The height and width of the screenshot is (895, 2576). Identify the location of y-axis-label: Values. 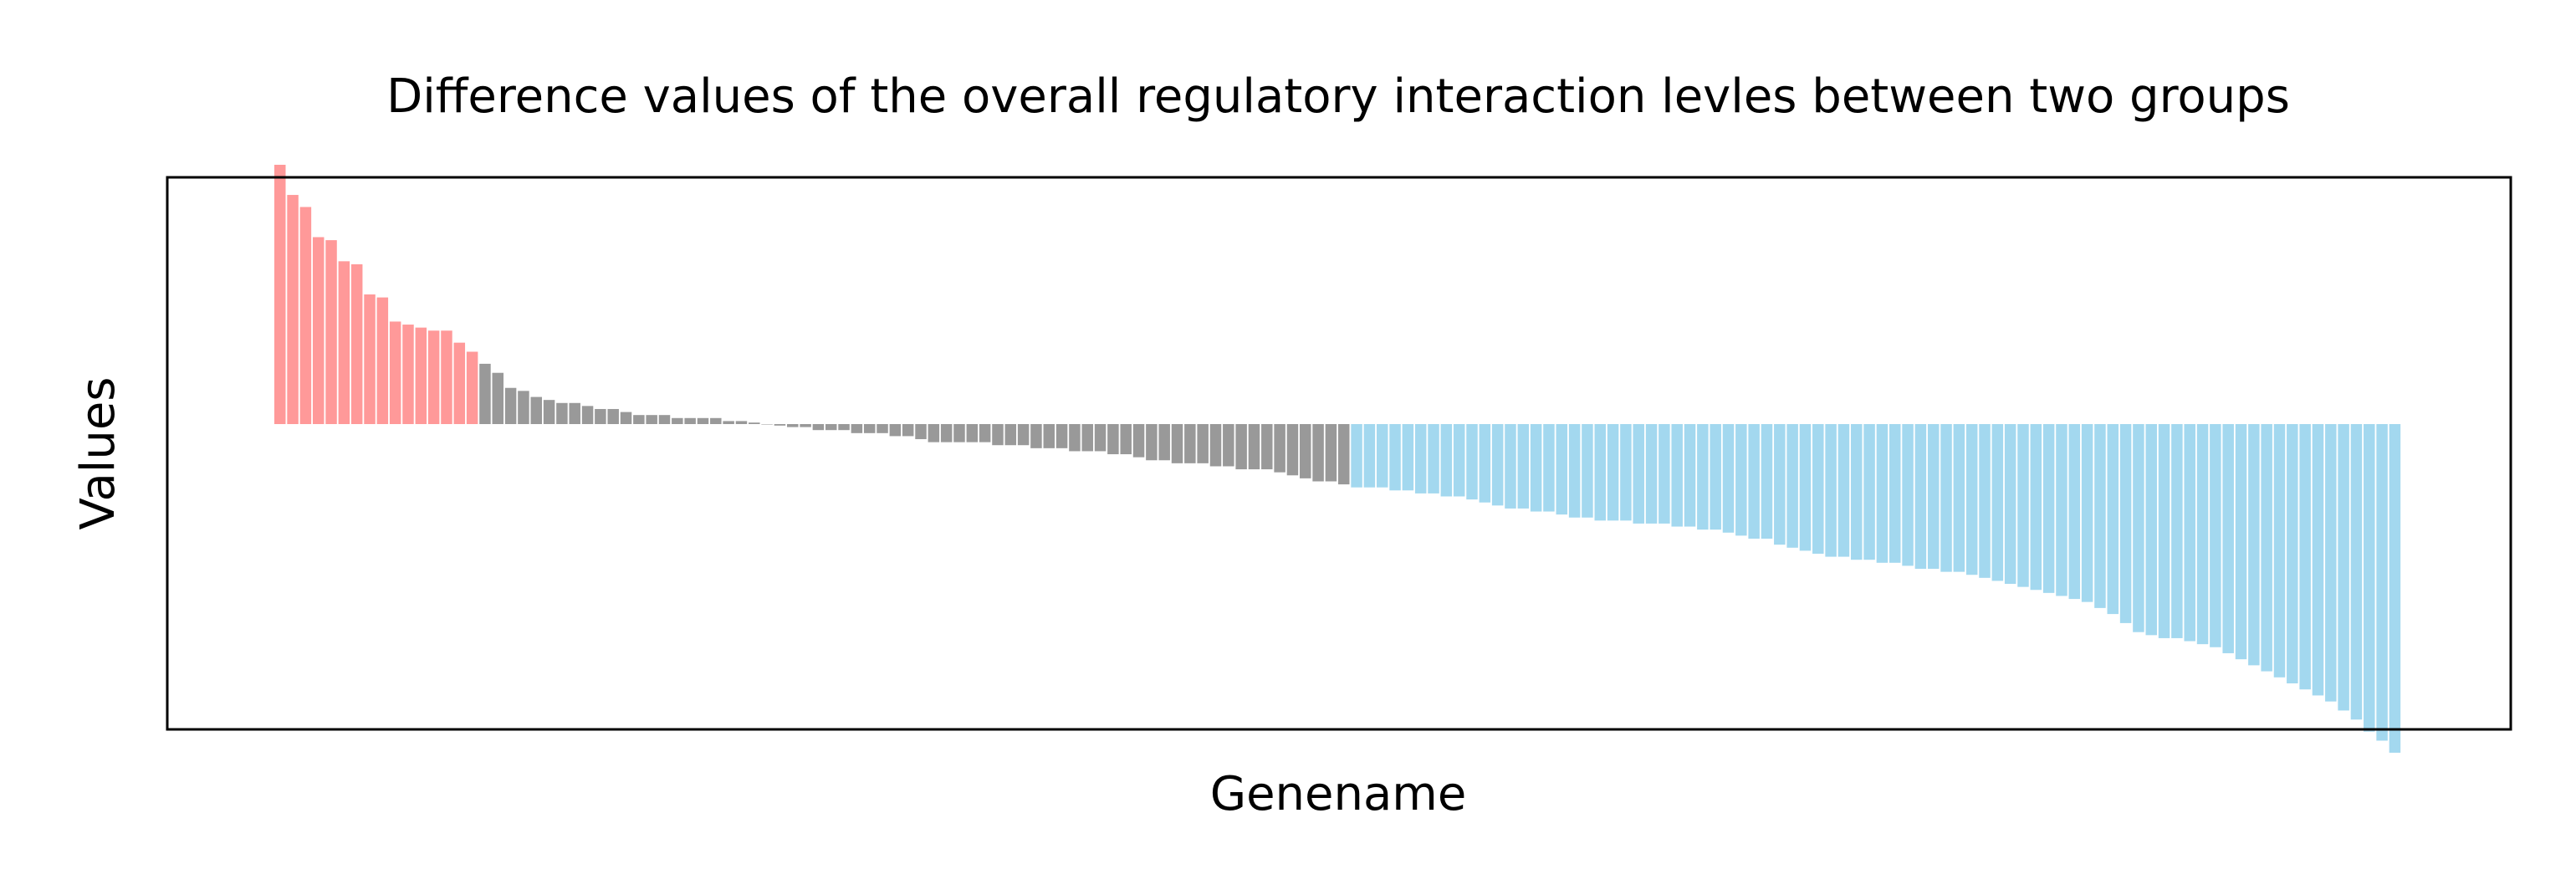
(98, 454).